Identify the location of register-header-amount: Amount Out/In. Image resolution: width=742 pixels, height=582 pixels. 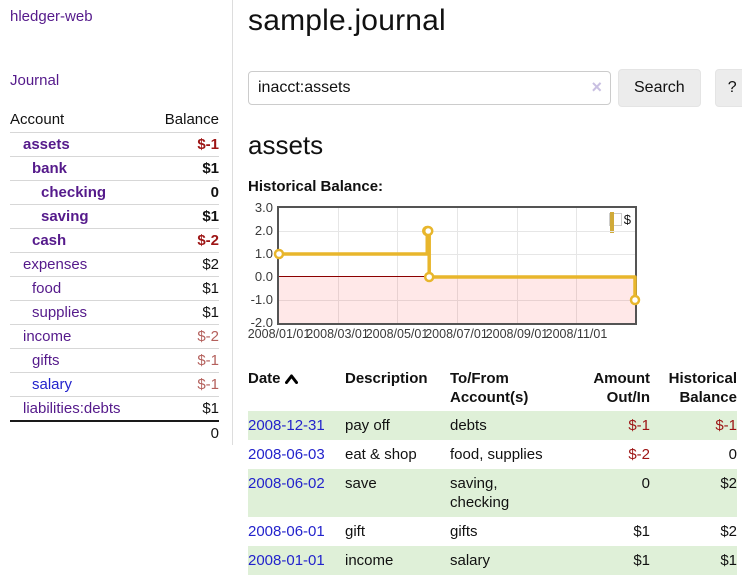
(621, 388).